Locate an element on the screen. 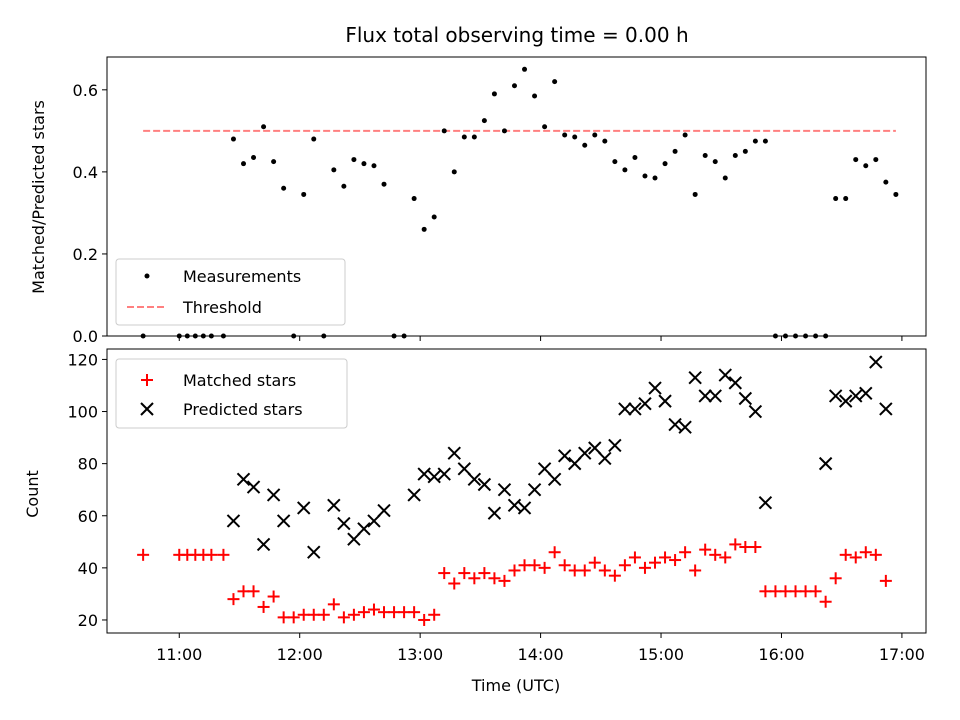  bottom-y-tick-label: 60 is located at coordinates (88, 516).